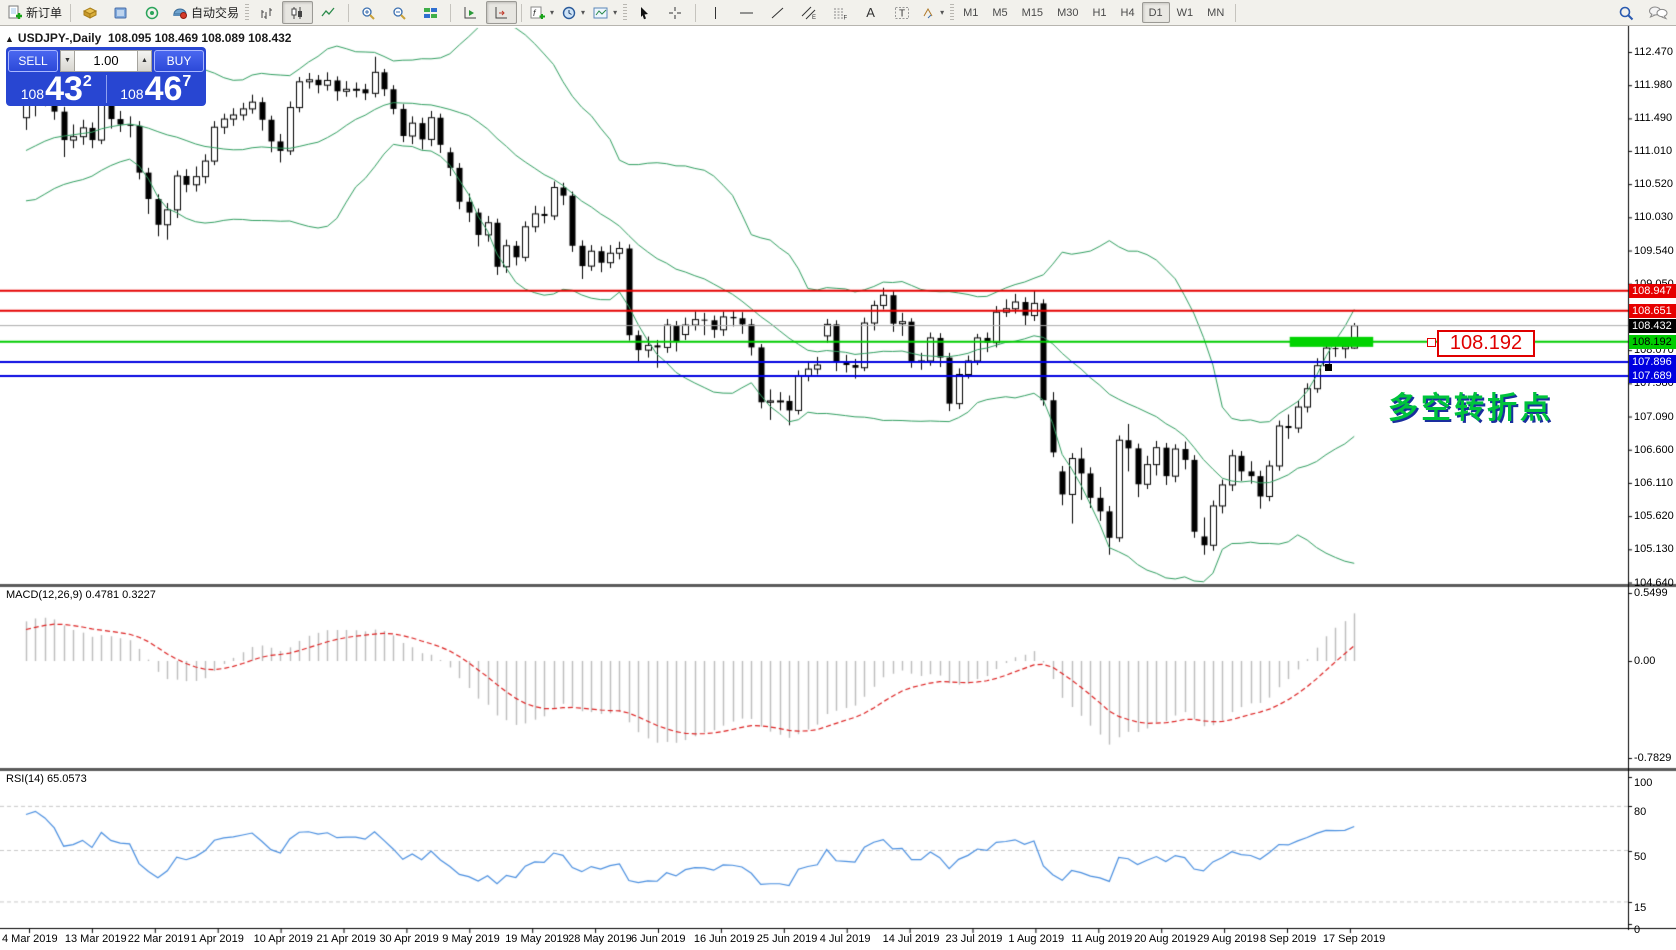  What do you see at coordinates (1652, 310) in the screenshot?
I see `price-line-label: 108.651` at bounding box center [1652, 310].